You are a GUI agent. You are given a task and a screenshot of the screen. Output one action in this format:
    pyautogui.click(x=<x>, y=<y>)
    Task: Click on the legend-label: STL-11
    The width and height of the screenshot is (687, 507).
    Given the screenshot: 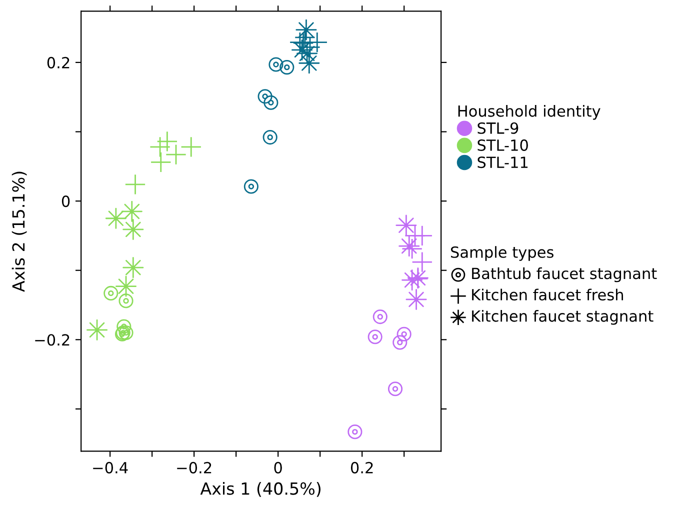 What is the action you would take?
    pyautogui.click(x=503, y=162)
    